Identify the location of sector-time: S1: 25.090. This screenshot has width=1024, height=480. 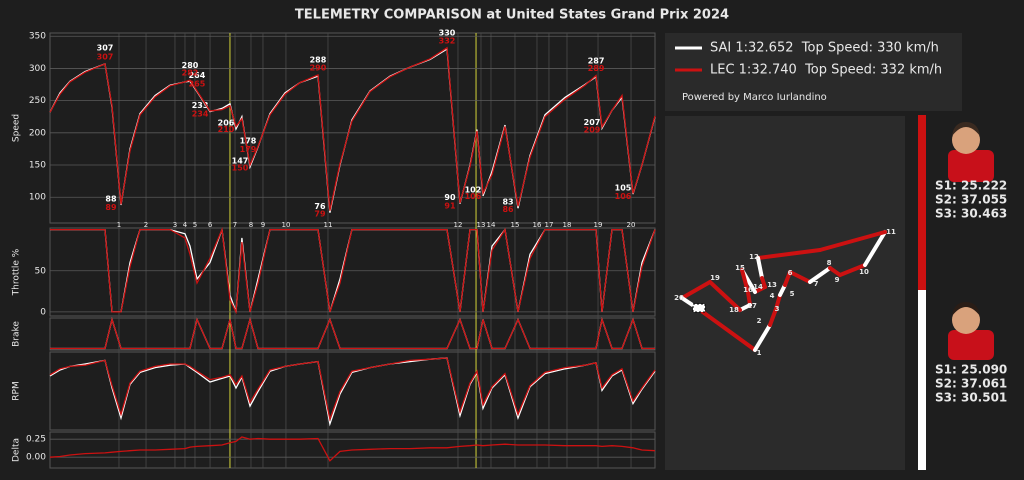
(971, 370).